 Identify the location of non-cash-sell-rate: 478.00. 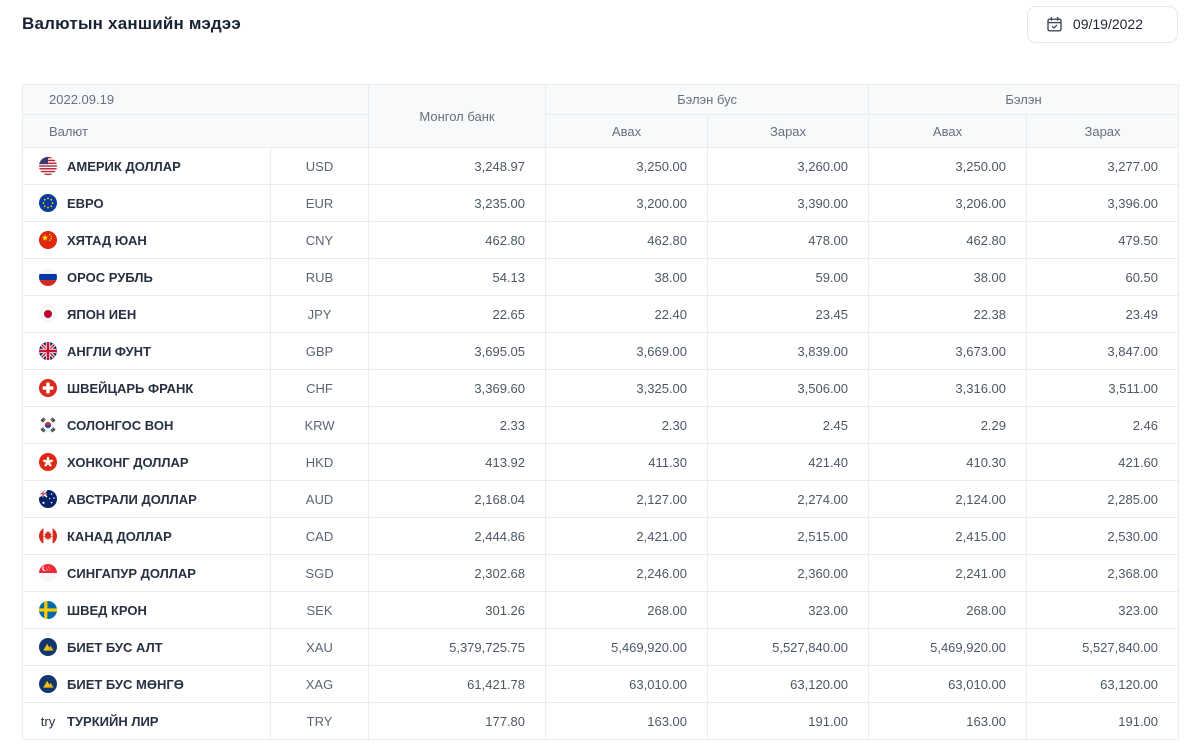
(788, 240).